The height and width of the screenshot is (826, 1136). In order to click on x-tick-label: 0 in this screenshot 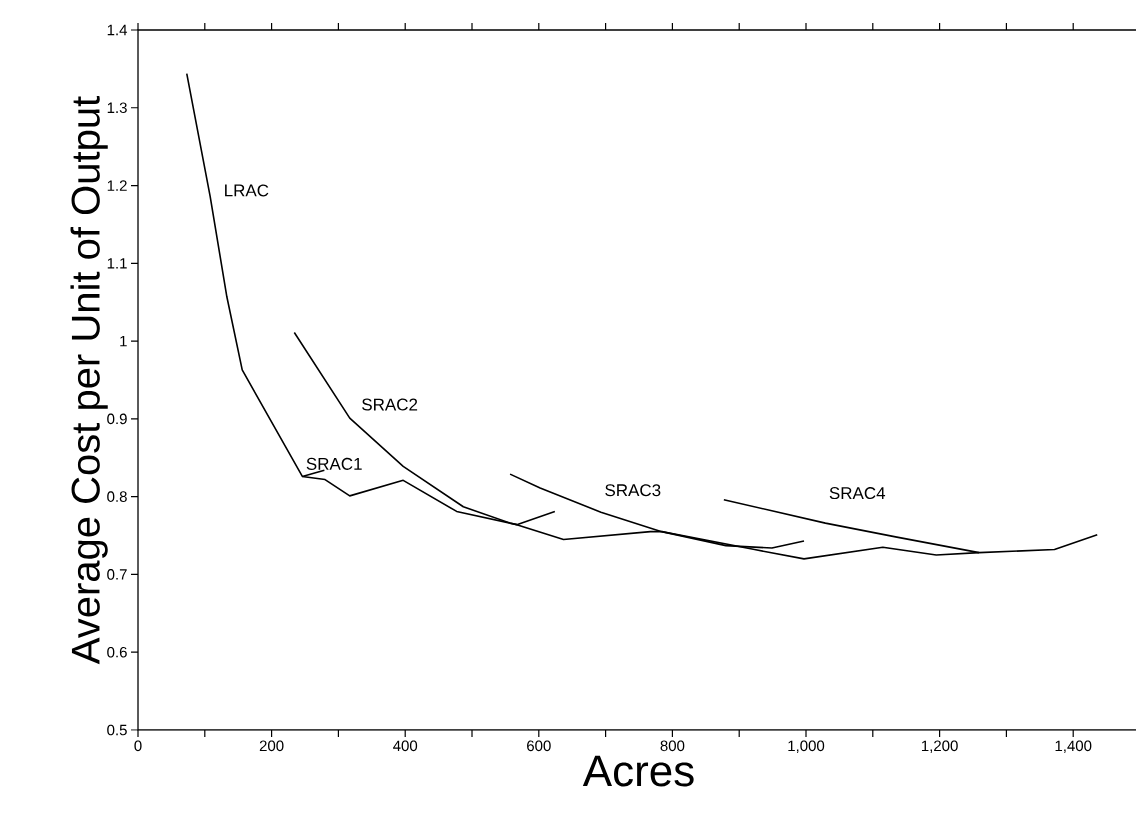, I will do `click(138, 746)`.